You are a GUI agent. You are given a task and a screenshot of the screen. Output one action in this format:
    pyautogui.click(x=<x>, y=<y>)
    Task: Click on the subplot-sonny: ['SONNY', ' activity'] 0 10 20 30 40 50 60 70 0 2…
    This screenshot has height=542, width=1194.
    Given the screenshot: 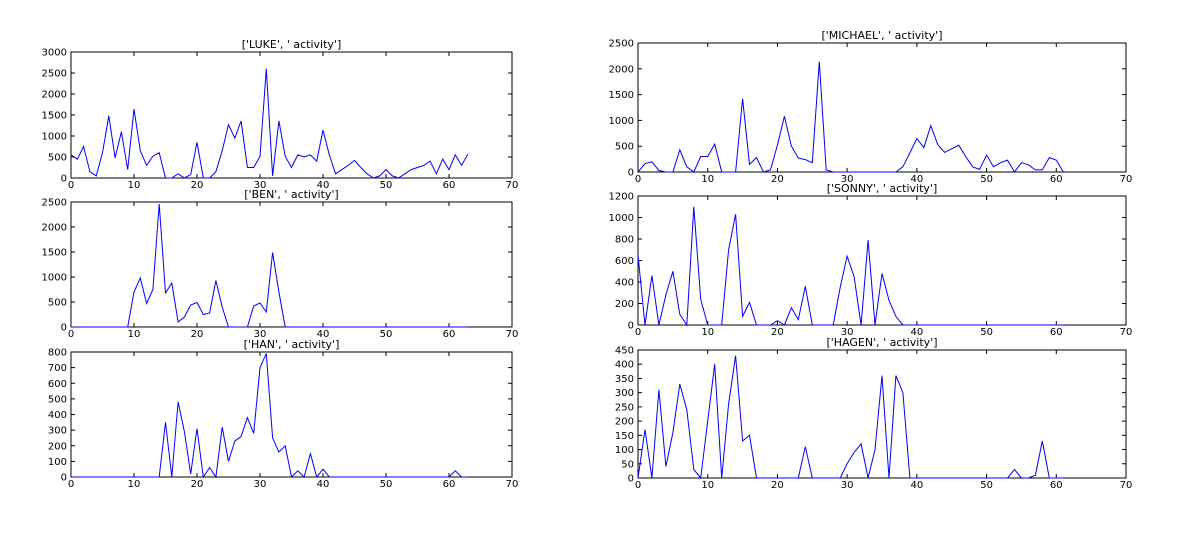 What is the action you would take?
    pyautogui.click(x=871, y=260)
    